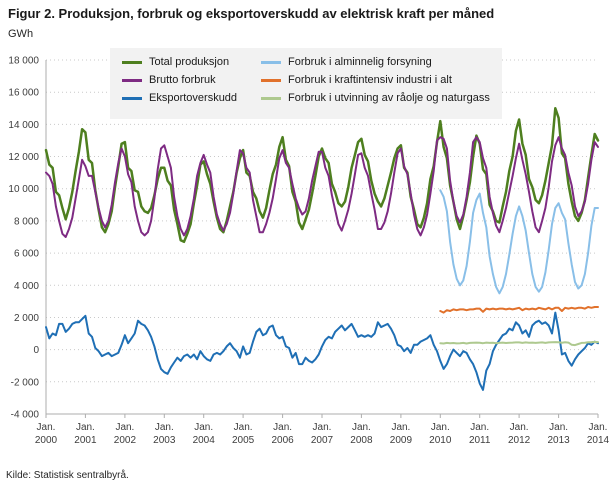 This screenshot has height=488, width=610. Describe the element at coordinates (25, 415) in the screenshot. I see `y-tick-label: -4 000` at that location.